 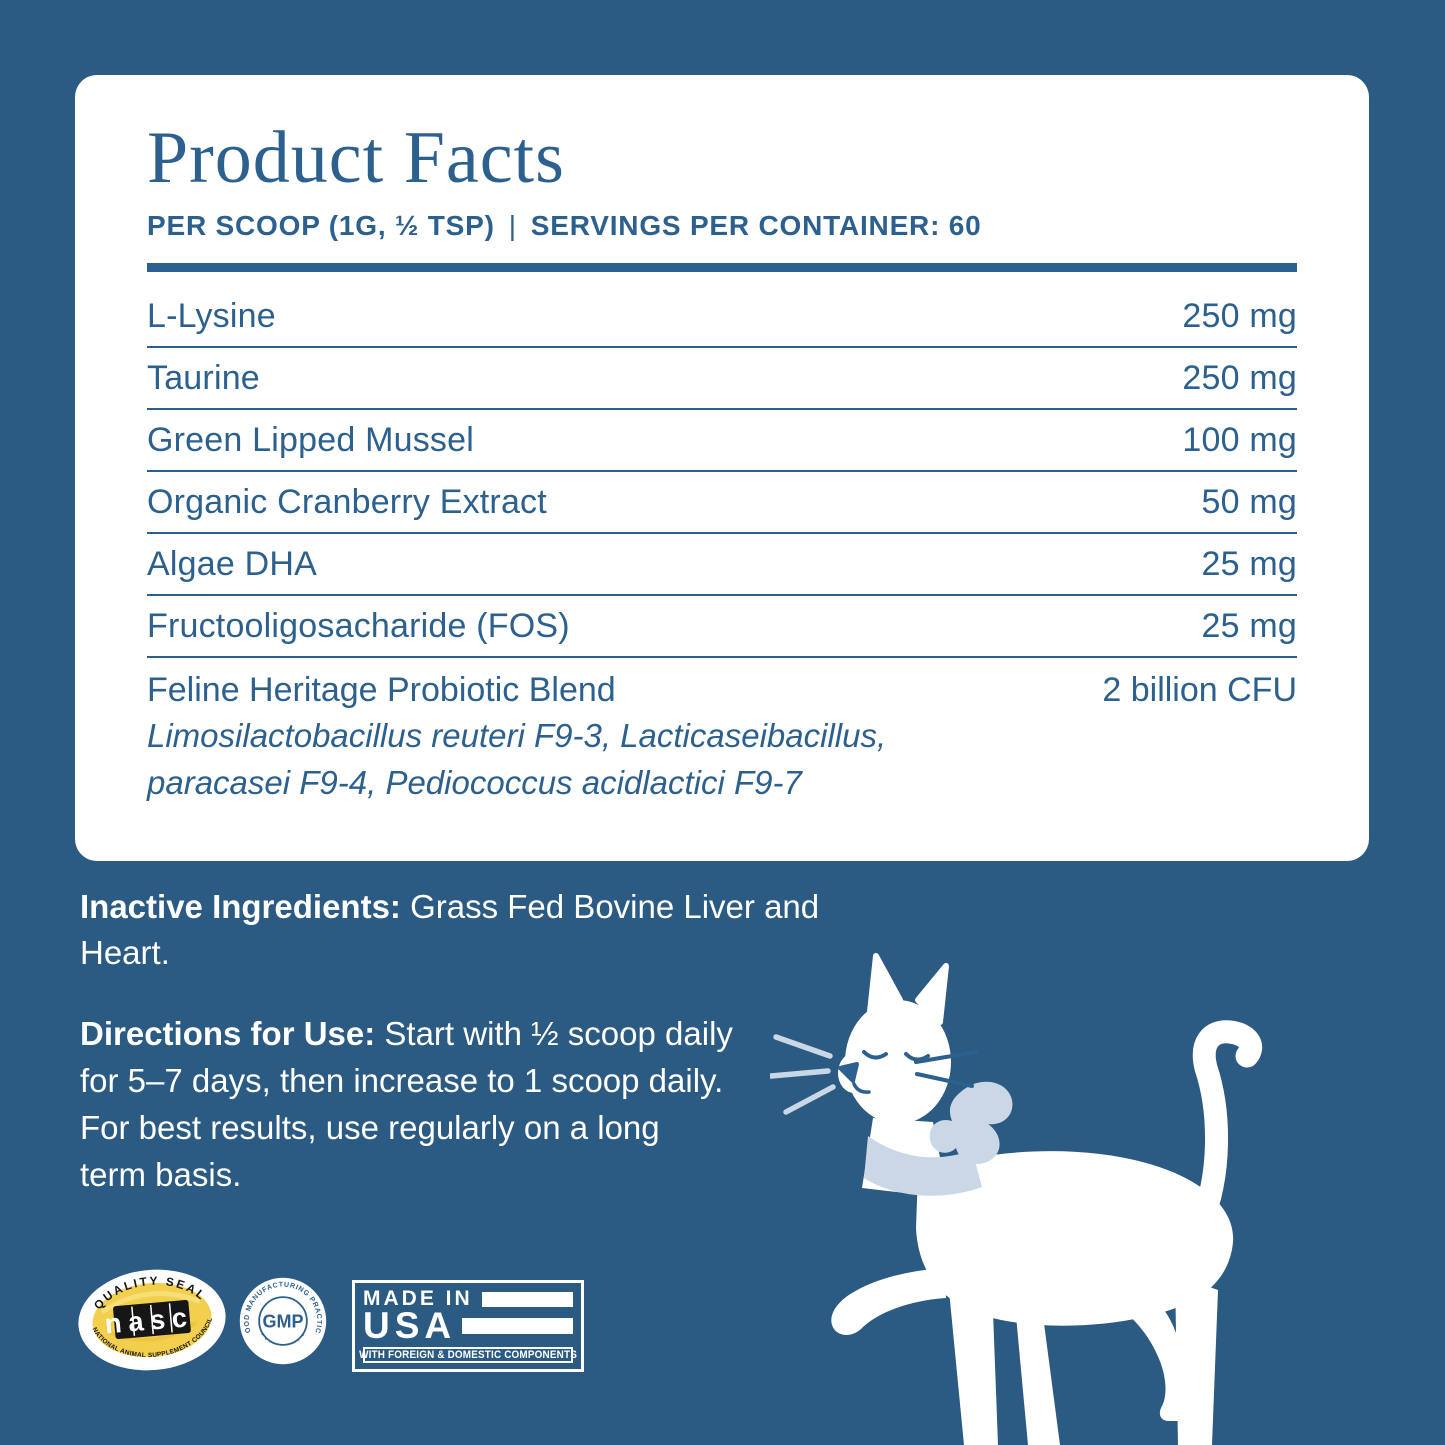 What do you see at coordinates (381, 690) in the screenshot?
I see `ingredient-name: Feline Heritage Probiotic Blend` at bounding box center [381, 690].